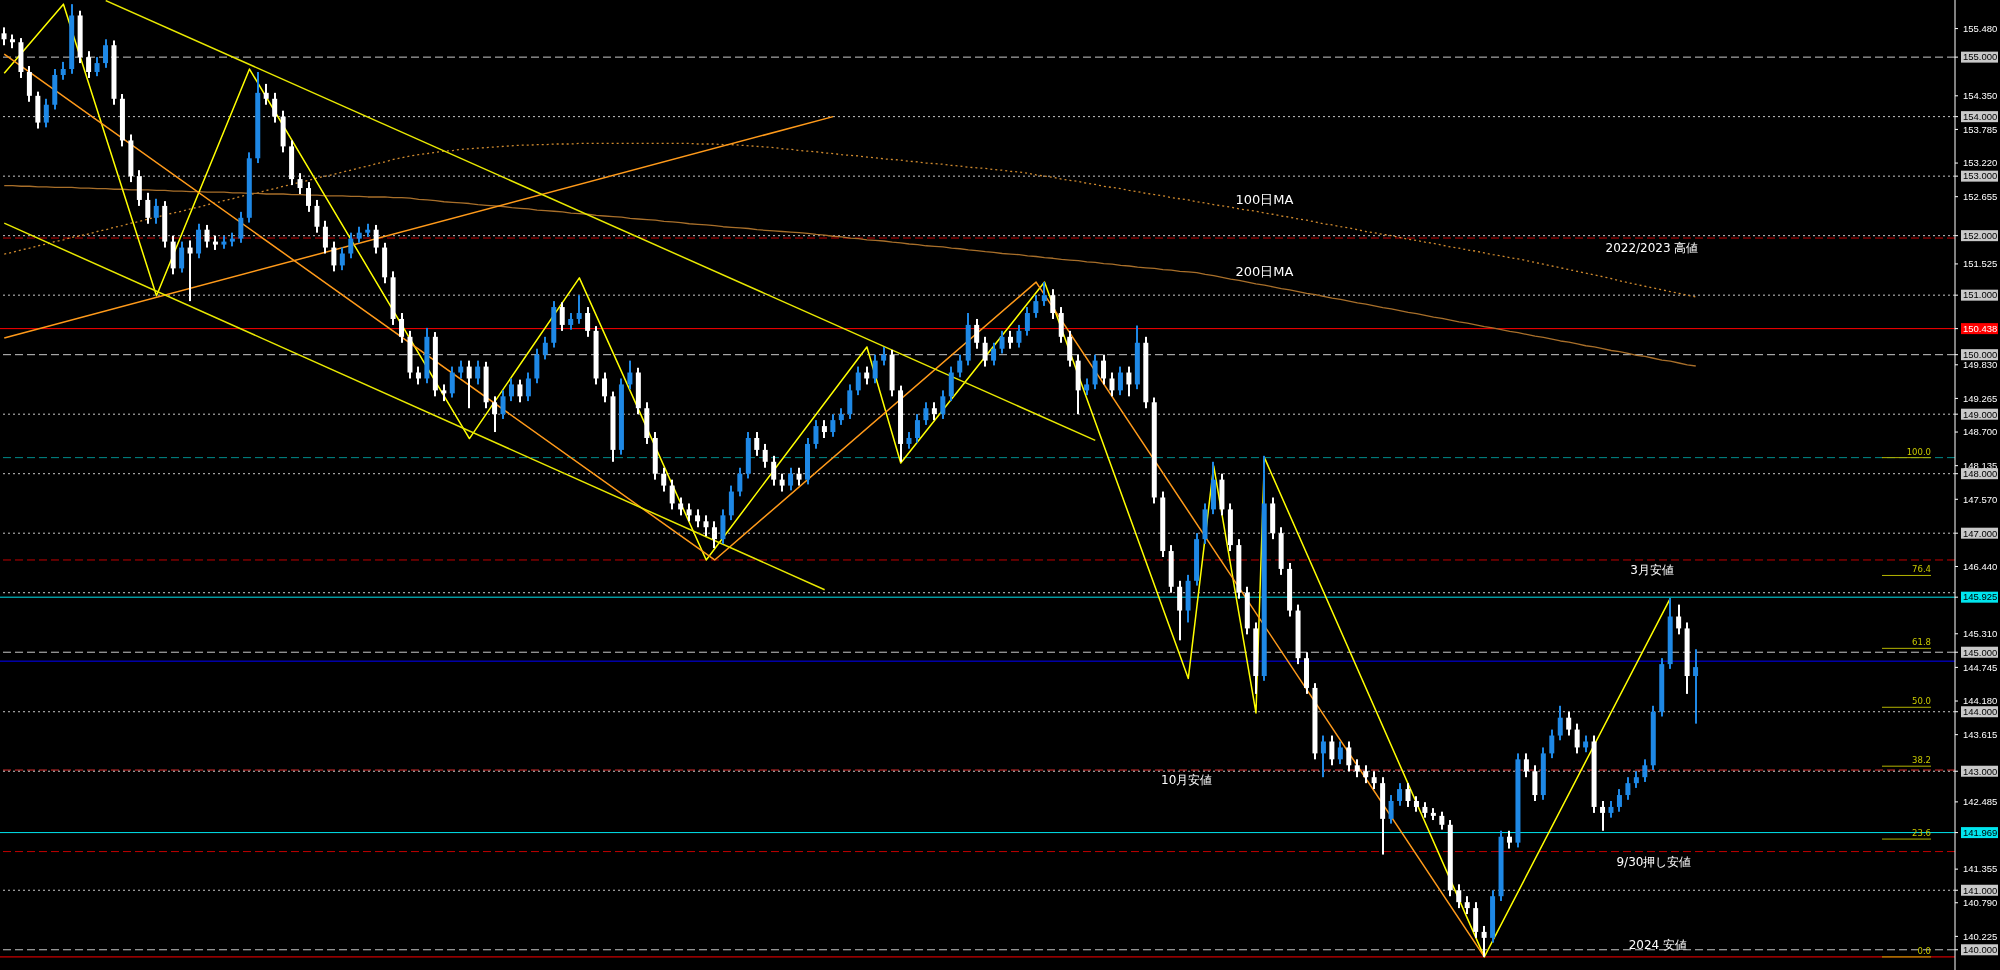  What do you see at coordinates (1980, 950) in the screenshot?
I see `y-tick-label: 140.000` at bounding box center [1980, 950].